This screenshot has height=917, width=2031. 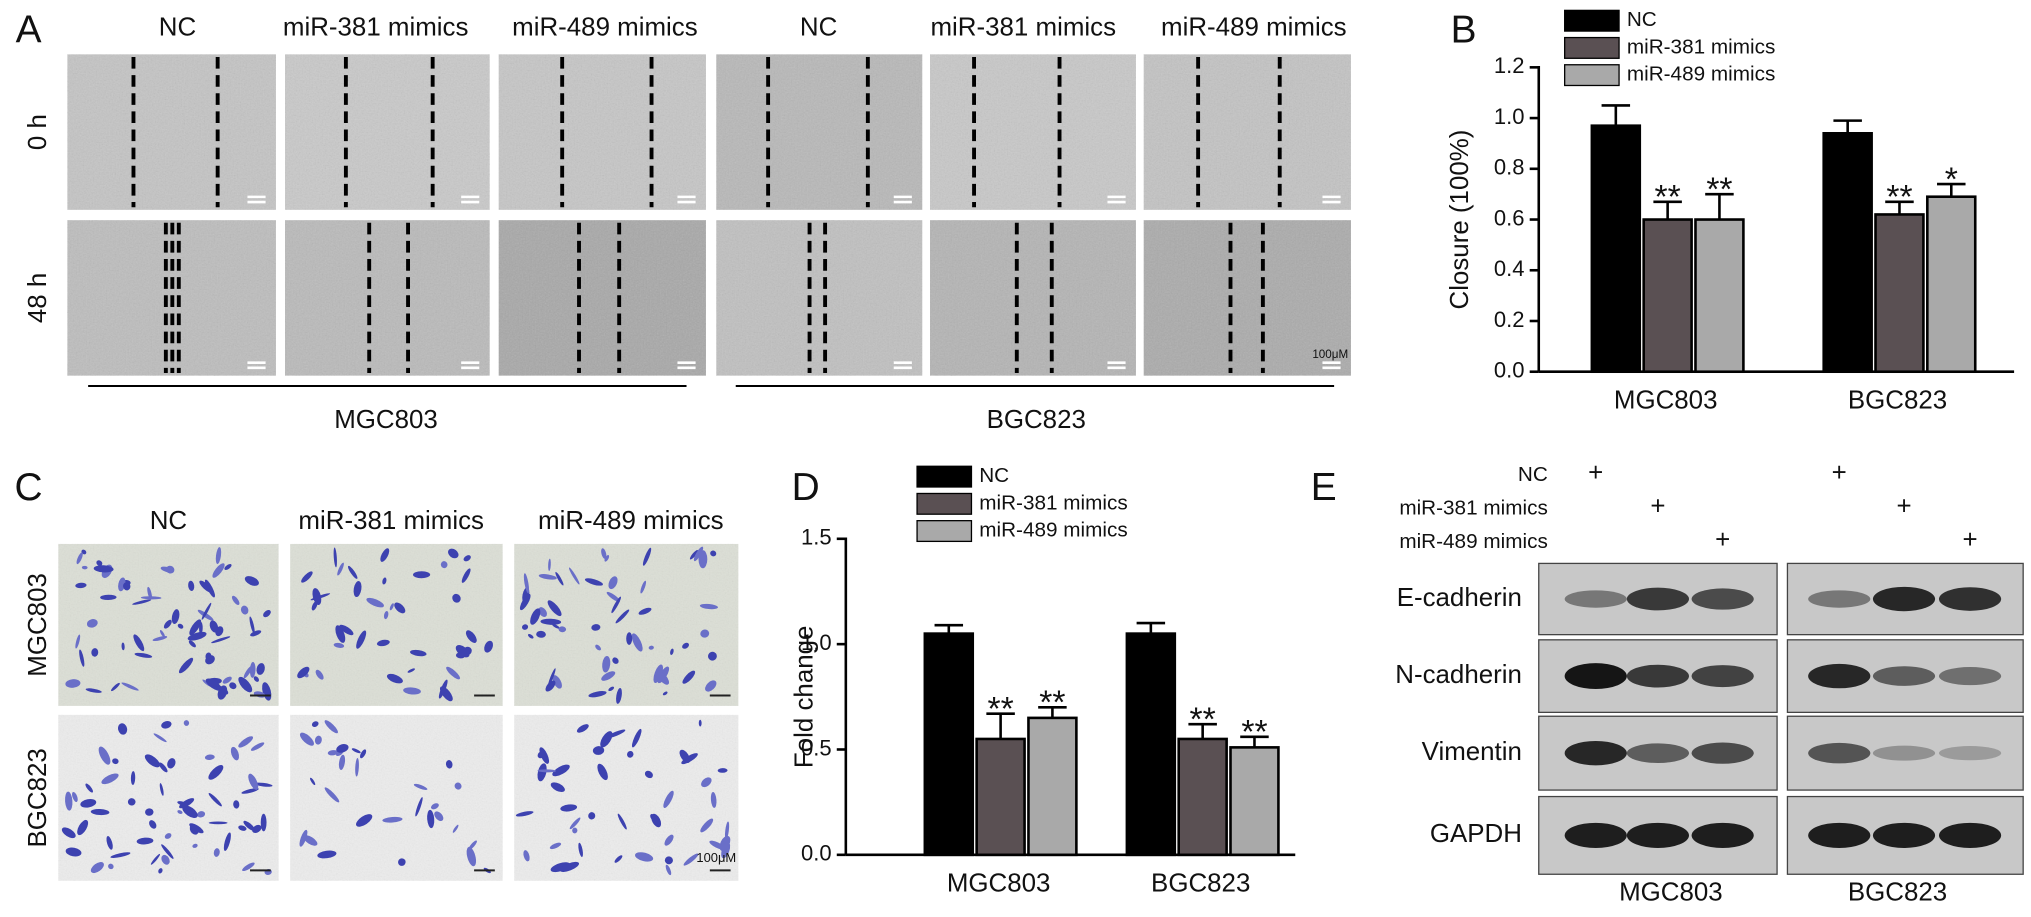 I want to click on row-label: 48 h, so click(x=38, y=298).